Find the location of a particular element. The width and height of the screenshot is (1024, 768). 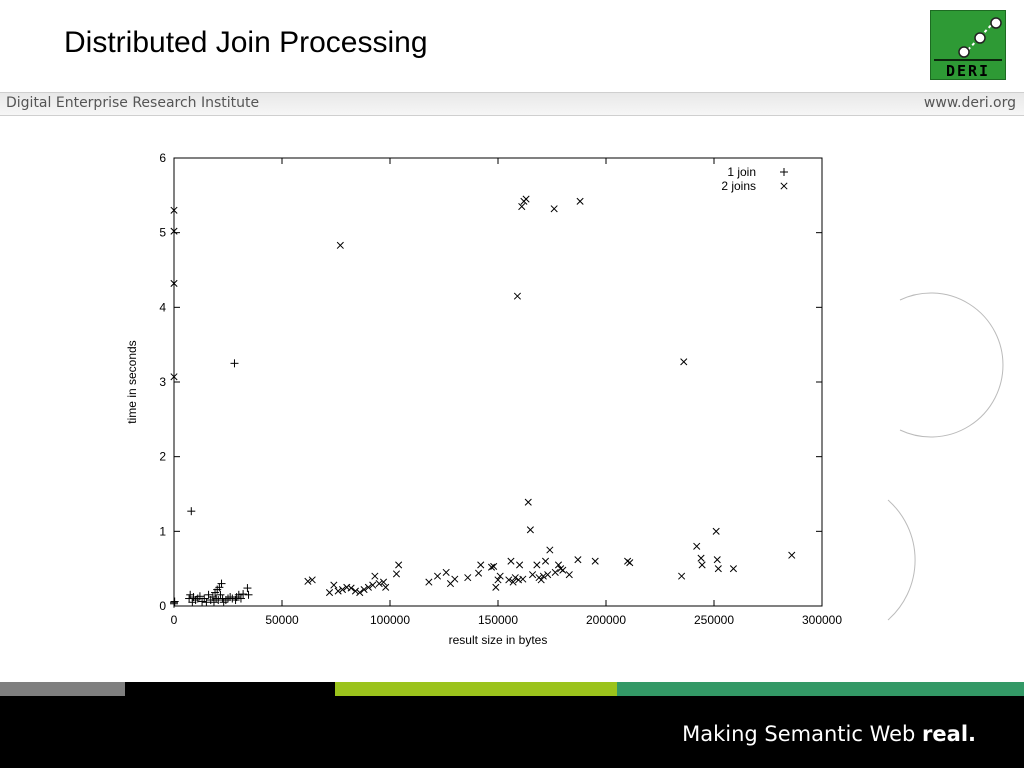

slogan-normal: Making Semantic Web is located at coordinates (802, 734).